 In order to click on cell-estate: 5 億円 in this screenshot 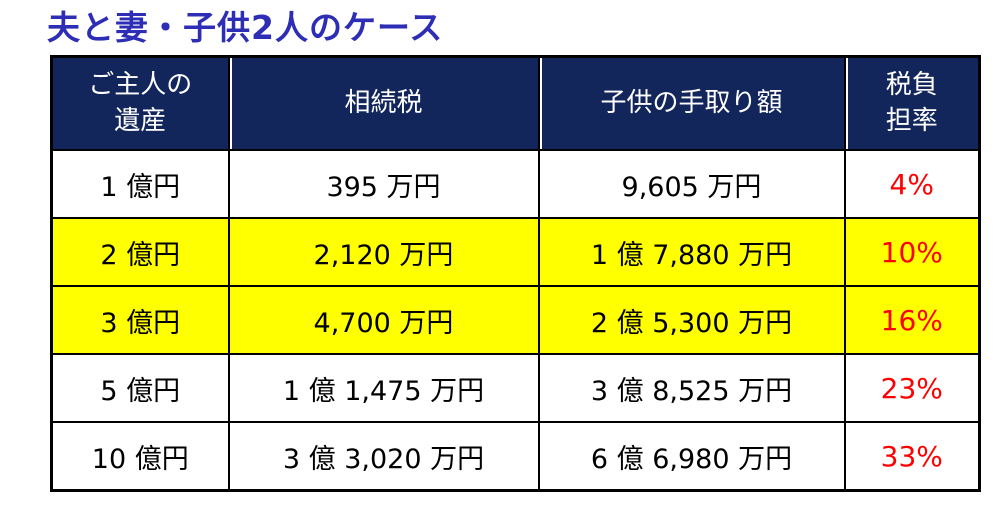, I will do `click(140, 388)`.